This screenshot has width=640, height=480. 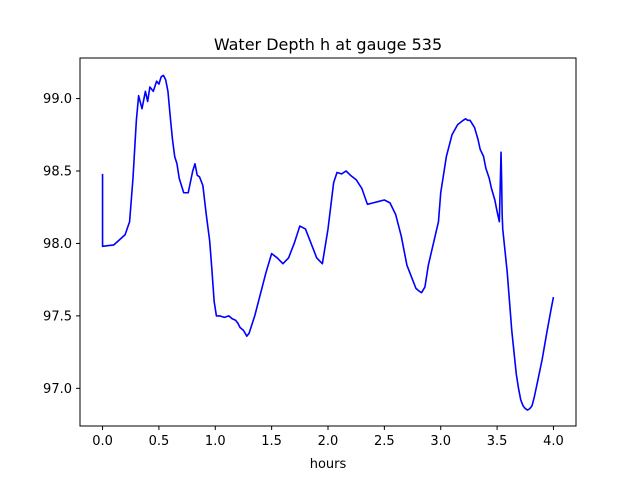 What do you see at coordinates (102, 441) in the screenshot?
I see `x-tick-label: 0.0` at bounding box center [102, 441].